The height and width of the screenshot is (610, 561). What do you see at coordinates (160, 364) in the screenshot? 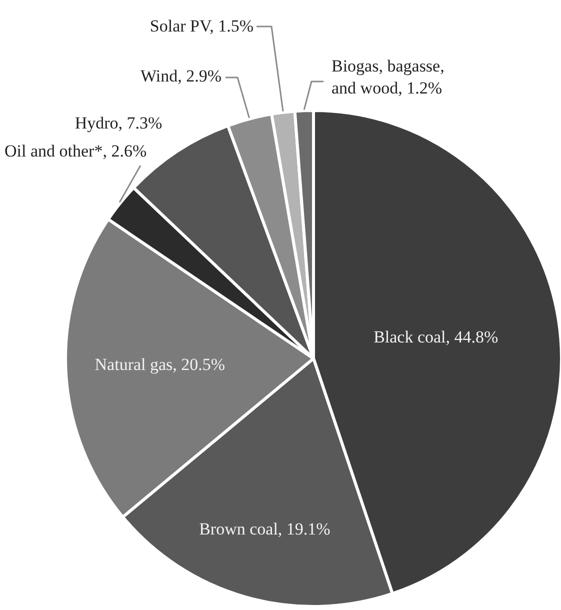
I see `slice-label: Natural gas, 20.5%` at bounding box center [160, 364].